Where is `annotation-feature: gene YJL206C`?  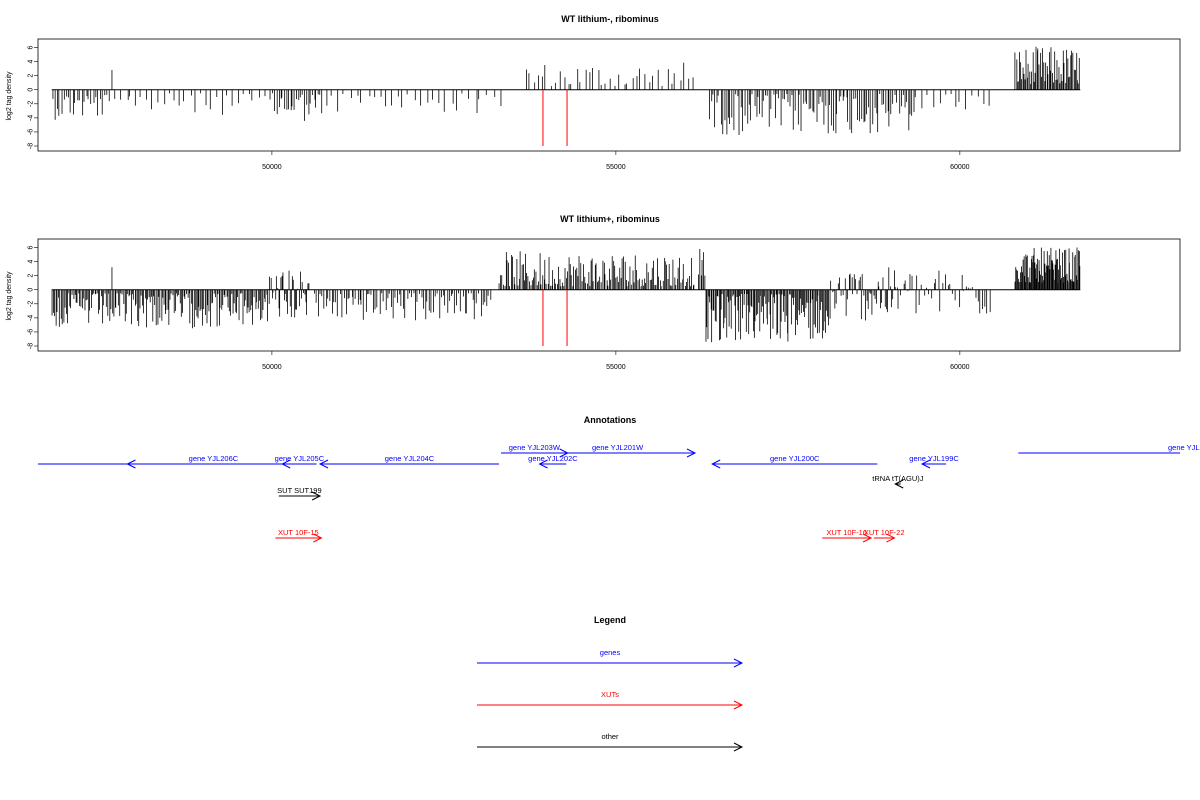 annotation-feature: gene YJL206C is located at coordinates (213, 461).